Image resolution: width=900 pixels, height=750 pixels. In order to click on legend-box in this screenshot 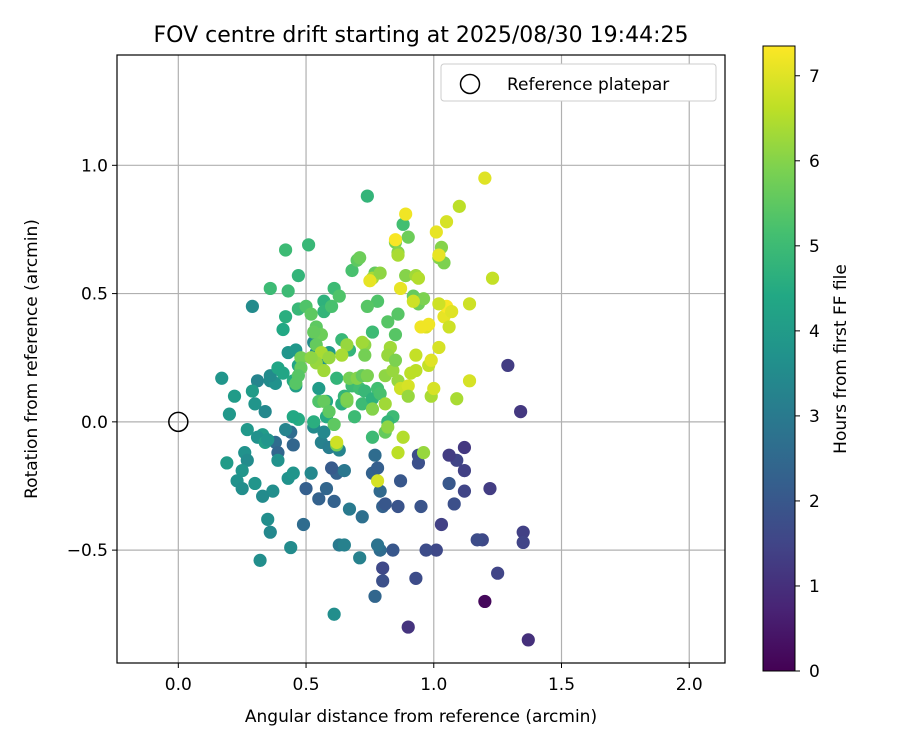, I will do `click(578, 82)`.